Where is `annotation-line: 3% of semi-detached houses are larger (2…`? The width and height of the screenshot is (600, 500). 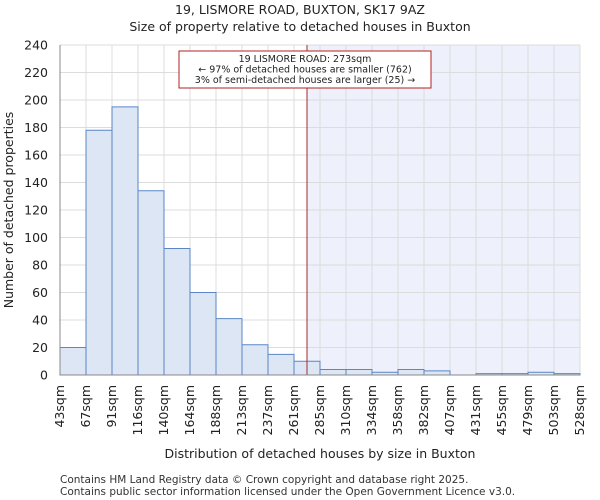 annotation-line: 3% of semi-detached houses are larger (2… is located at coordinates (305, 80).